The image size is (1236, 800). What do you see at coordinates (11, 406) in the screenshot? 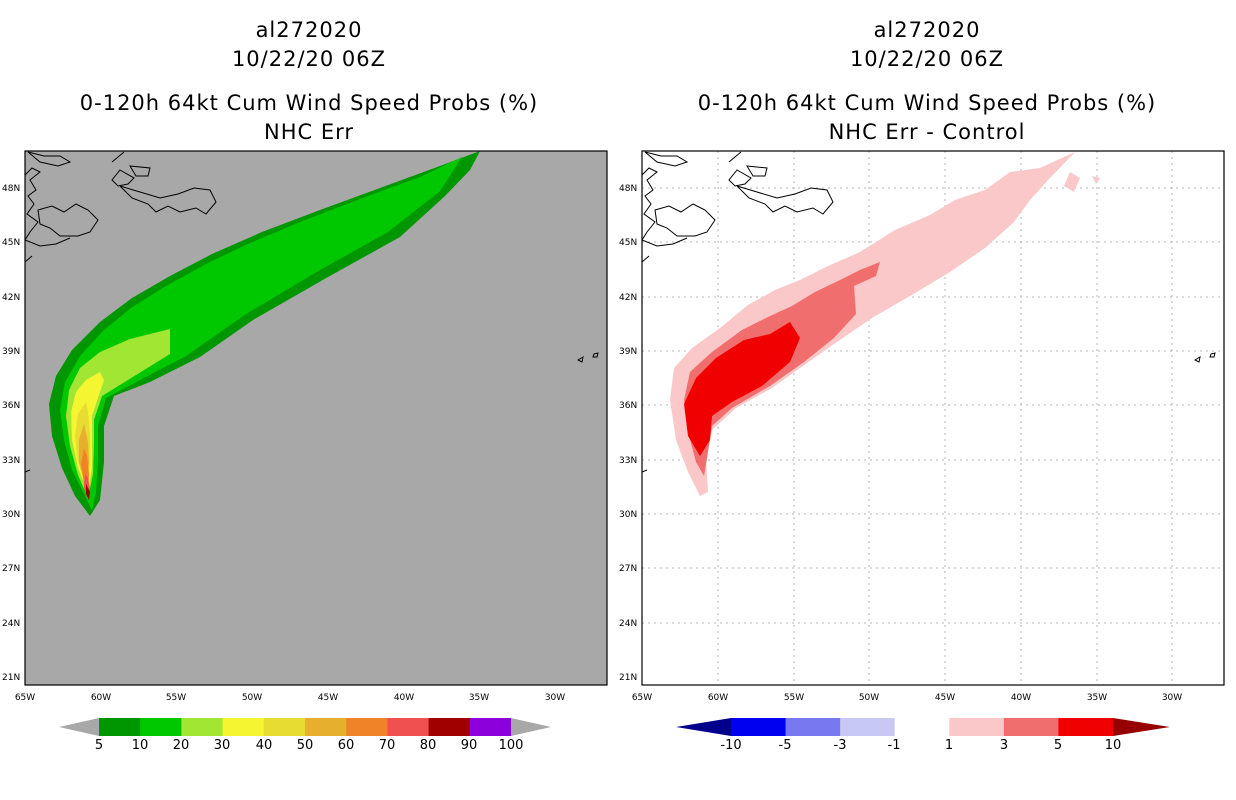
I see `left-lat-36n: 36N` at bounding box center [11, 406].